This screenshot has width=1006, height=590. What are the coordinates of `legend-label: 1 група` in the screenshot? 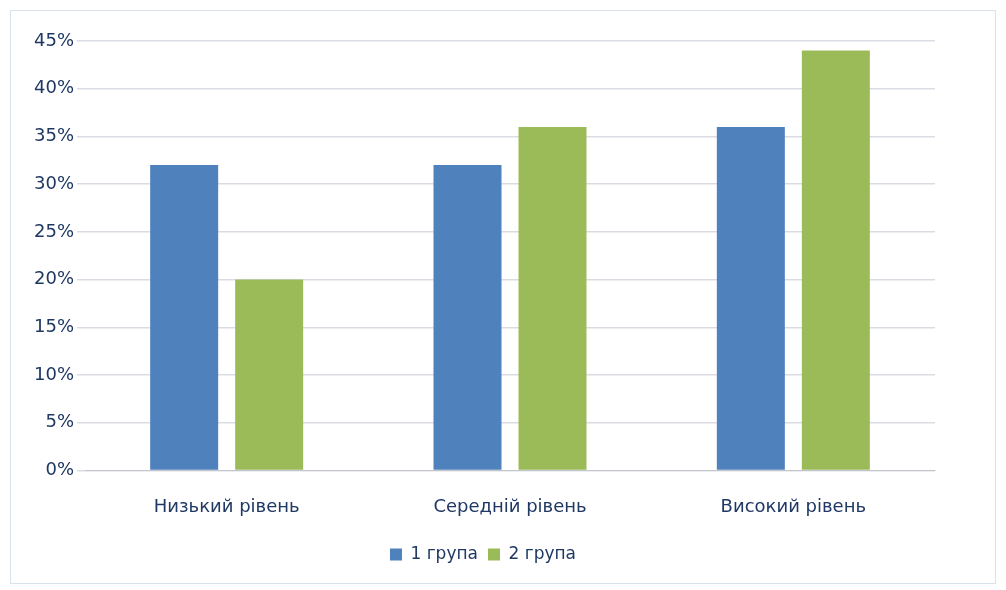 It's located at (444, 552).